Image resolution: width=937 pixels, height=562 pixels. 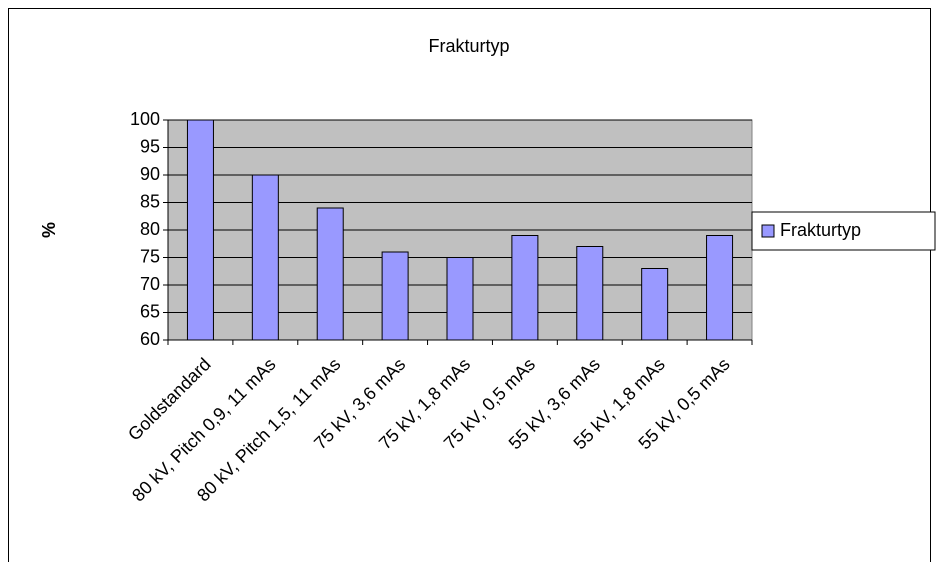 I want to click on legend-label: Frakturtyp, so click(x=820, y=230).